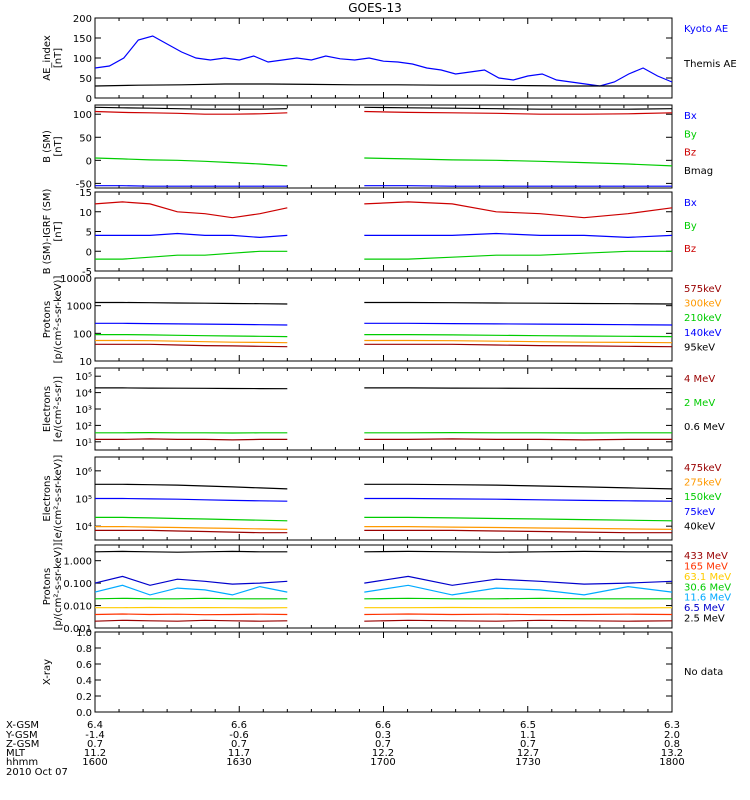 The image size is (750, 800). What do you see at coordinates (79, 307) in the screenshot?
I see `y-tick-label: 1000` at bounding box center [79, 307].